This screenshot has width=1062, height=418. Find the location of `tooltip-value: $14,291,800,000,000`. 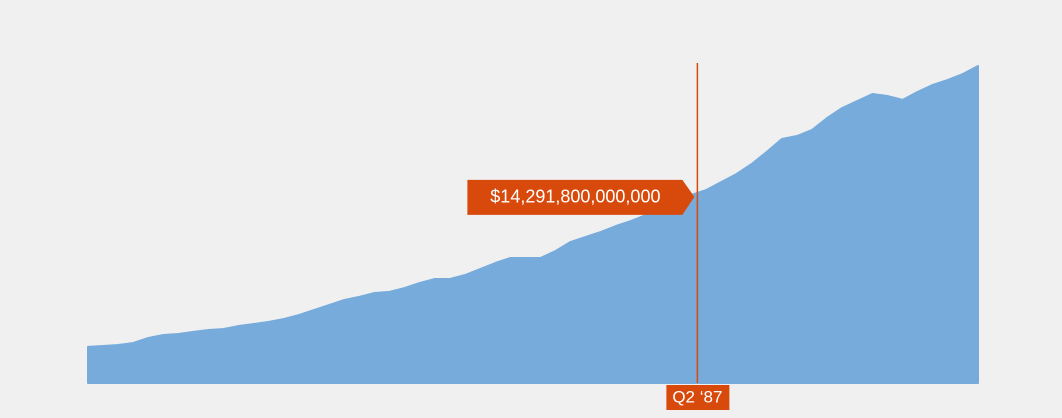

tooltip-value: $14,291,800,000,000 is located at coordinates (575, 197).